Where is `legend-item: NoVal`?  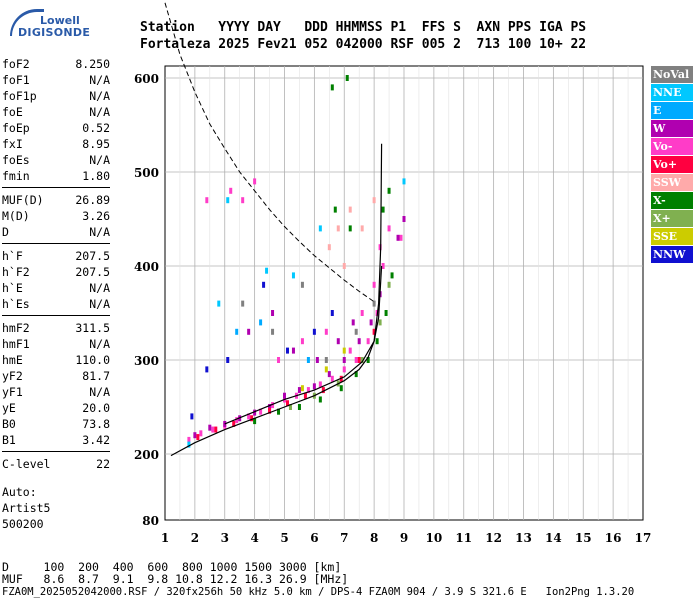
legend-item: NoVal is located at coordinates (672, 74).